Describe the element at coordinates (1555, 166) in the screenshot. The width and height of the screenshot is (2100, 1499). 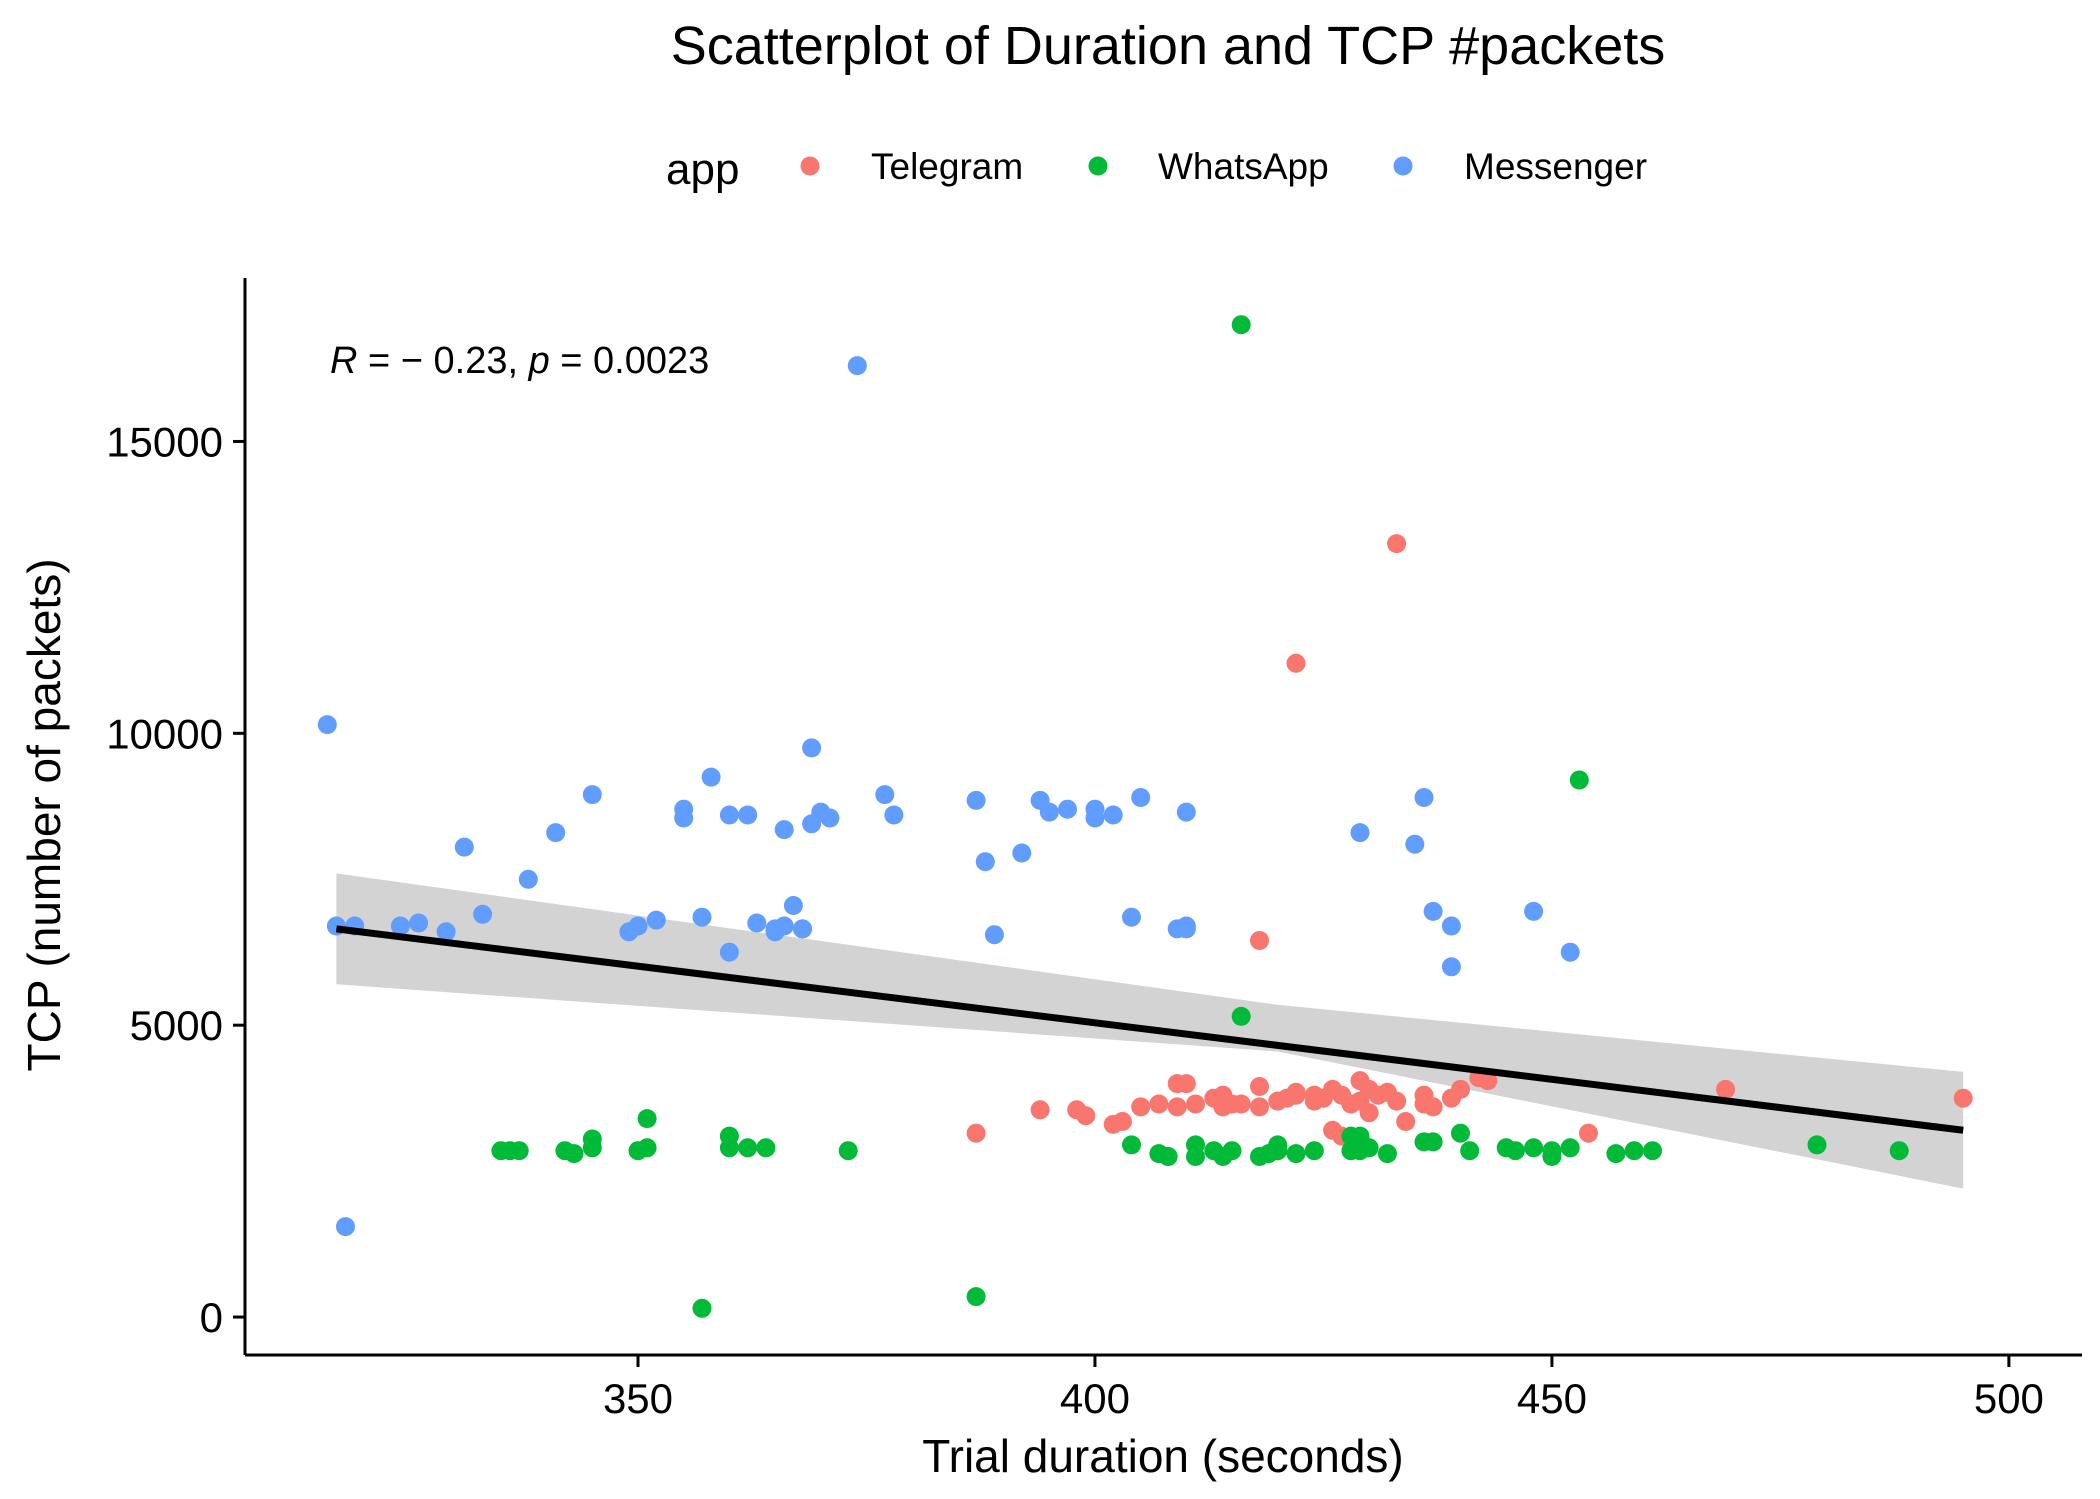
I see `legend-label-messenger: Messenger` at that location.